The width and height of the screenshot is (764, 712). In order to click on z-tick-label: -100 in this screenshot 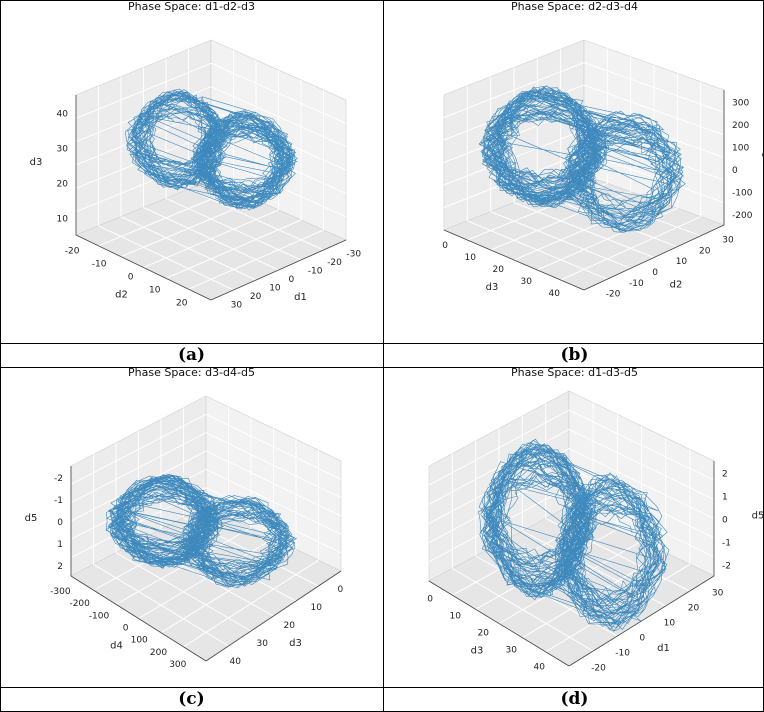, I will do `click(742, 193)`.